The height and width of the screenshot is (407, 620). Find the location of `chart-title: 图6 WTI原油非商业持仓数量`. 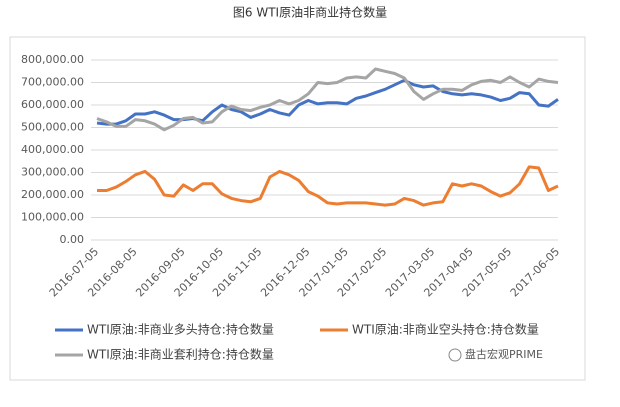

chart-title: 图6 WTI原油非商业持仓数量 is located at coordinates (310, 12).